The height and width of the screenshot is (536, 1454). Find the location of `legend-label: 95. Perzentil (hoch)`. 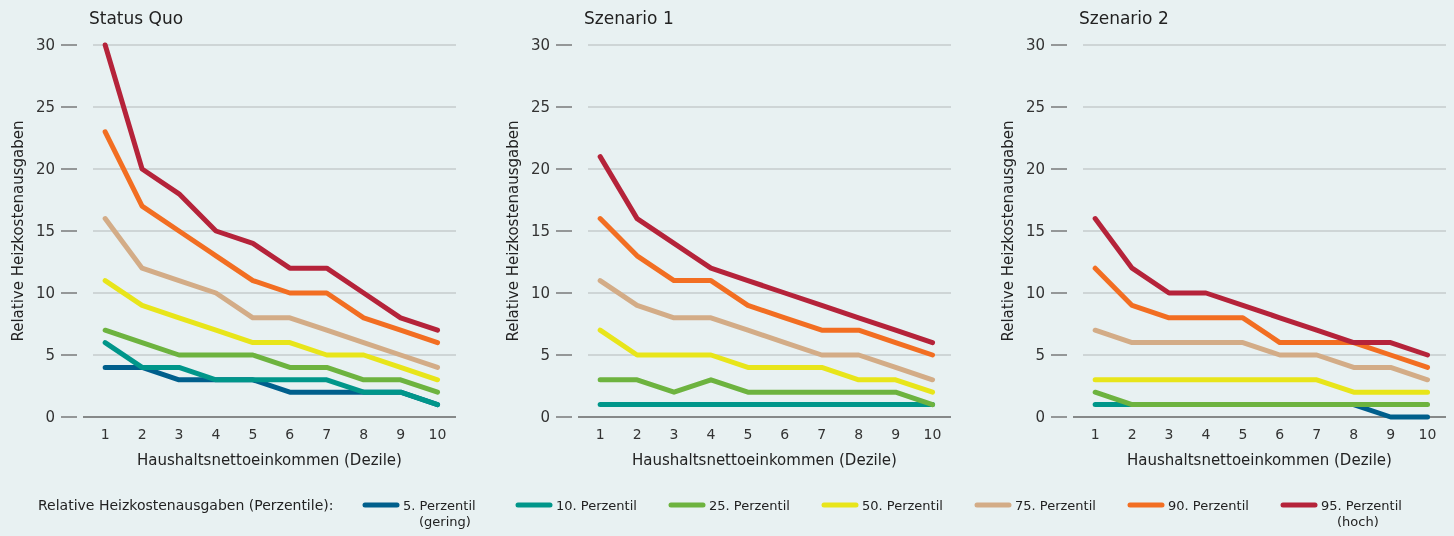

legend-label: 95. Perzentil (hoch) is located at coordinates (1361, 513).